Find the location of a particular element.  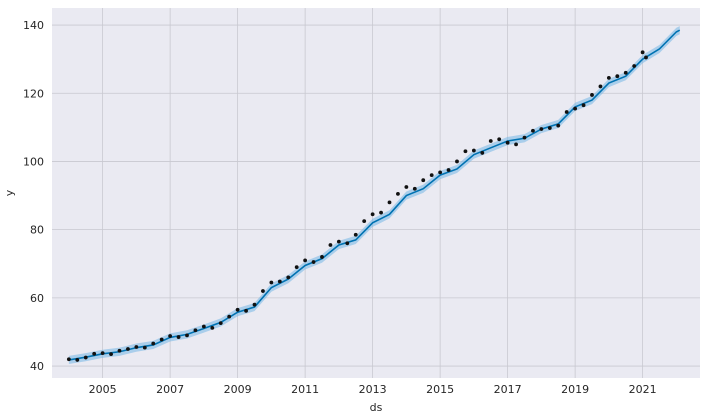

y-axis-label: y is located at coordinates (9, 192).